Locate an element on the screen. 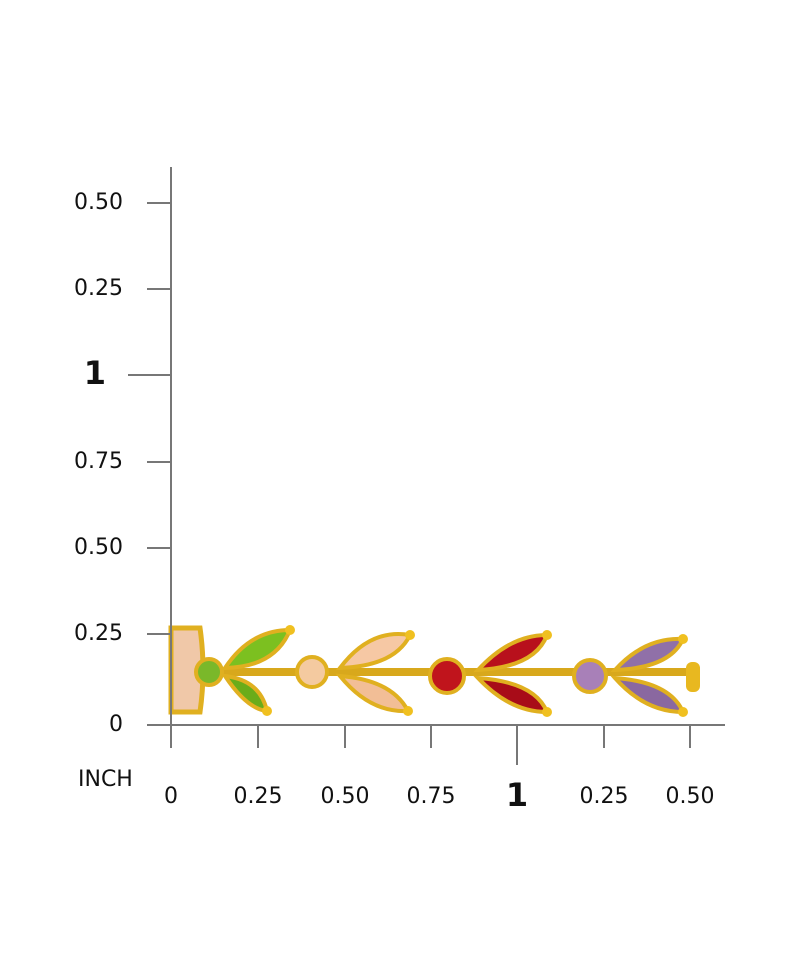  partial-link is located at coordinates (693, 677).